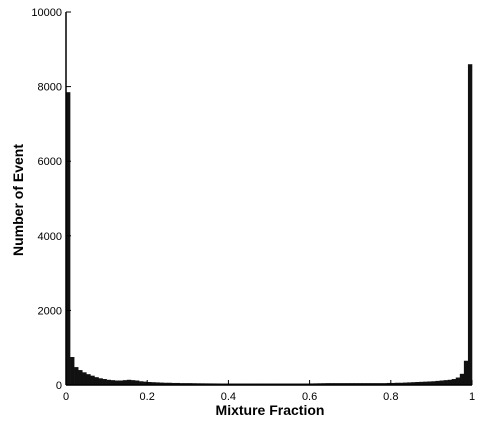 This screenshot has width=478, height=423. Describe the element at coordinates (50, 311) in the screenshot. I see `y-tick-label: 2000` at that location.